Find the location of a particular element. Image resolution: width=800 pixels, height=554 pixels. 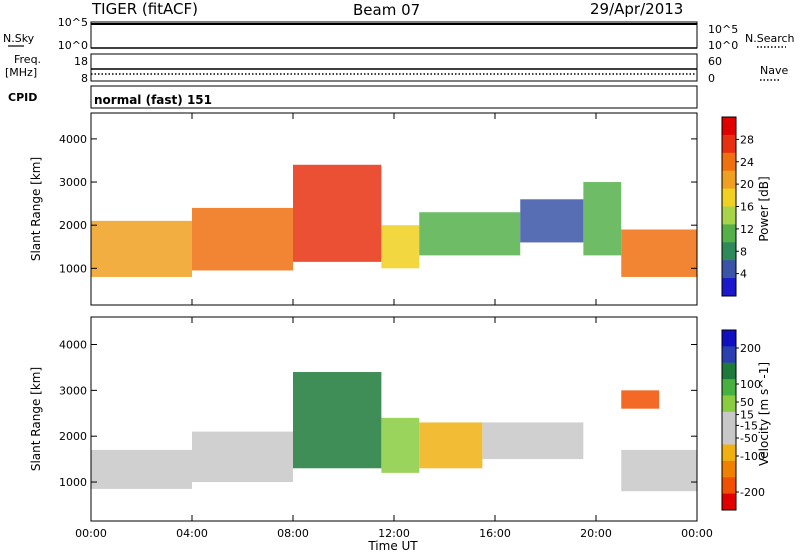

x-tick-label-3: 12:00 is located at coordinates (394, 533).